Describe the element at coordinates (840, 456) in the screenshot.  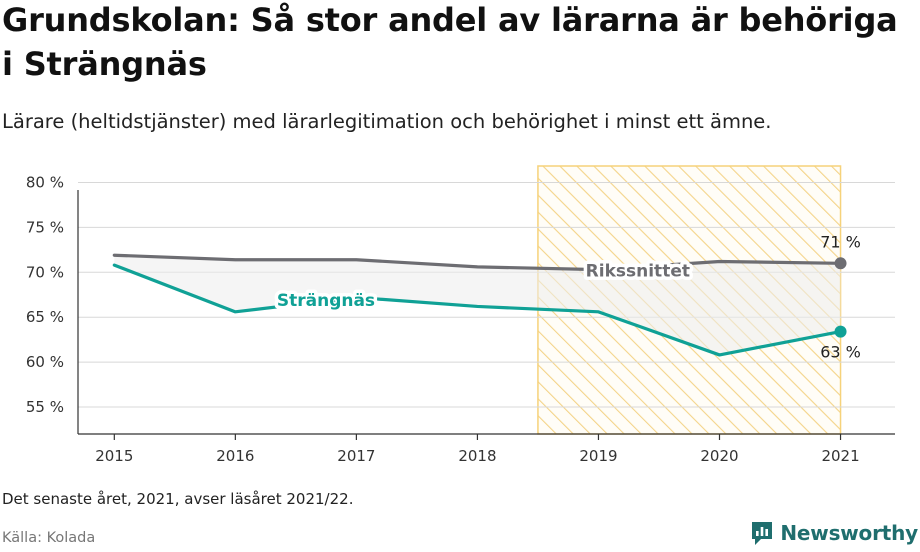
I see `x-tick-label: 2021` at that location.